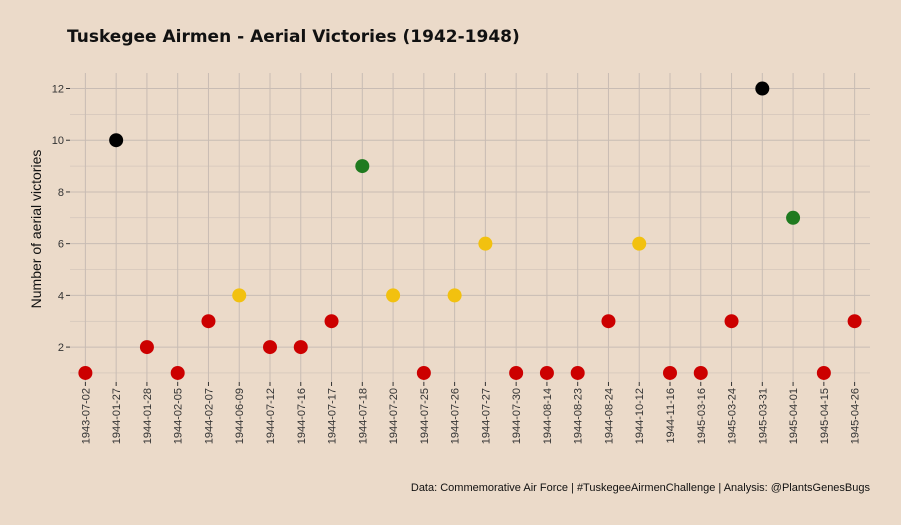 Image resolution: width=901 pixels, height=525 pixels. Describe the element at coordinates (733, 416) in the screenshot. I see `x-tick-label: 1945-03-24` at that location.